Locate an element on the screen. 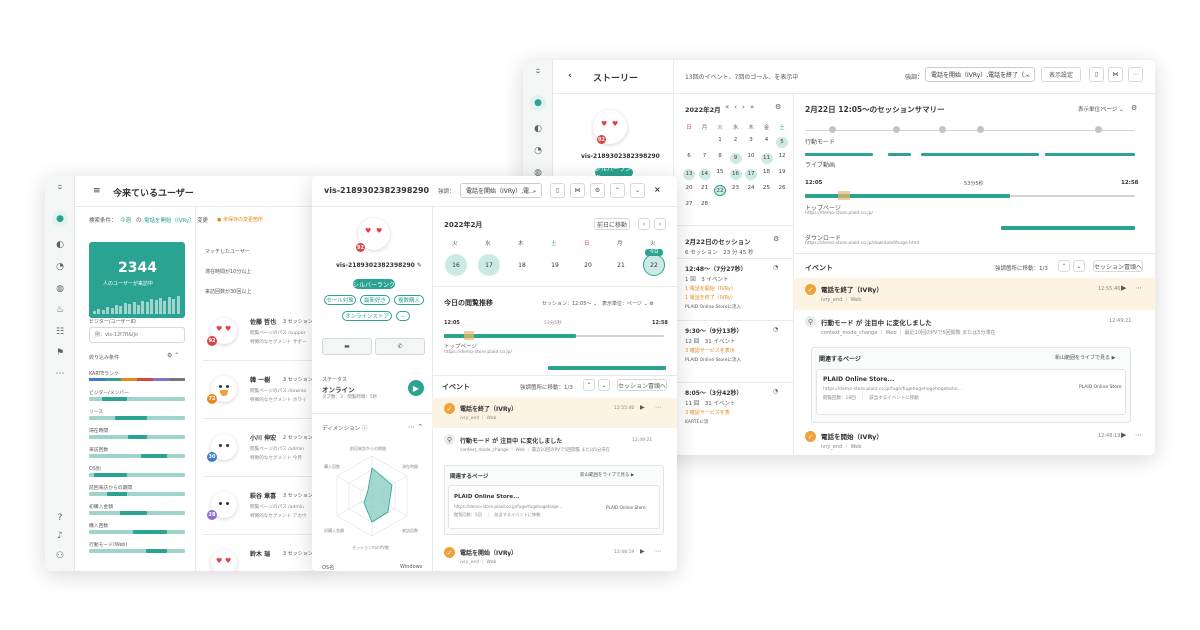  display-settings-button: 表示設定 is located at coordinates (1061, 74).